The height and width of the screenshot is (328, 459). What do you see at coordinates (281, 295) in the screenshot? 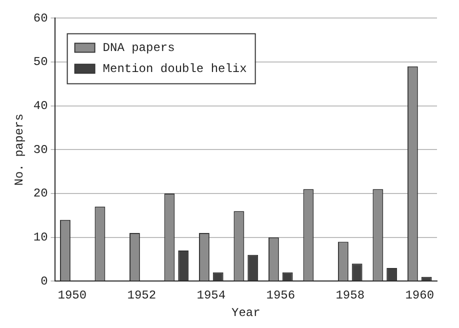
I see `x-tick-label: 1956` at bounding box center [281, 295].